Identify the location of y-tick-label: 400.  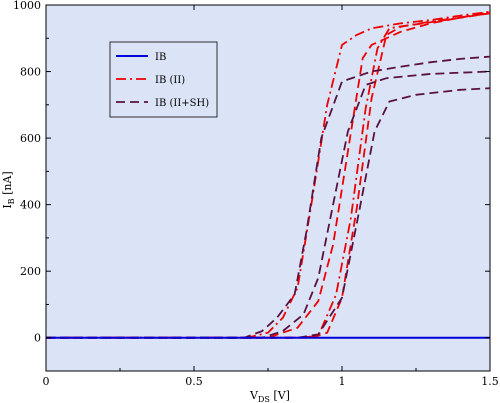
(30, 205).